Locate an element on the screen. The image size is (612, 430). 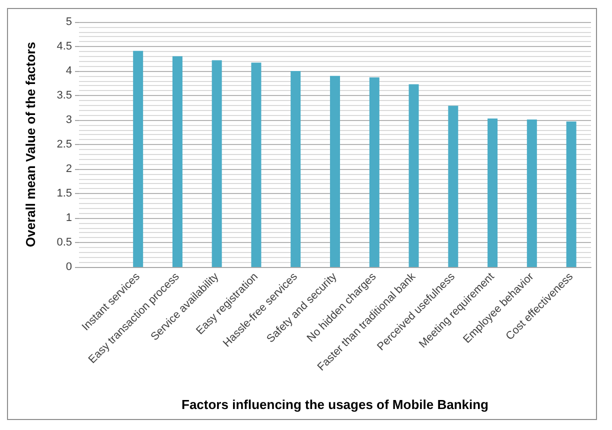
y-tick-label: 0.5 is located at coordinates (64, 242).